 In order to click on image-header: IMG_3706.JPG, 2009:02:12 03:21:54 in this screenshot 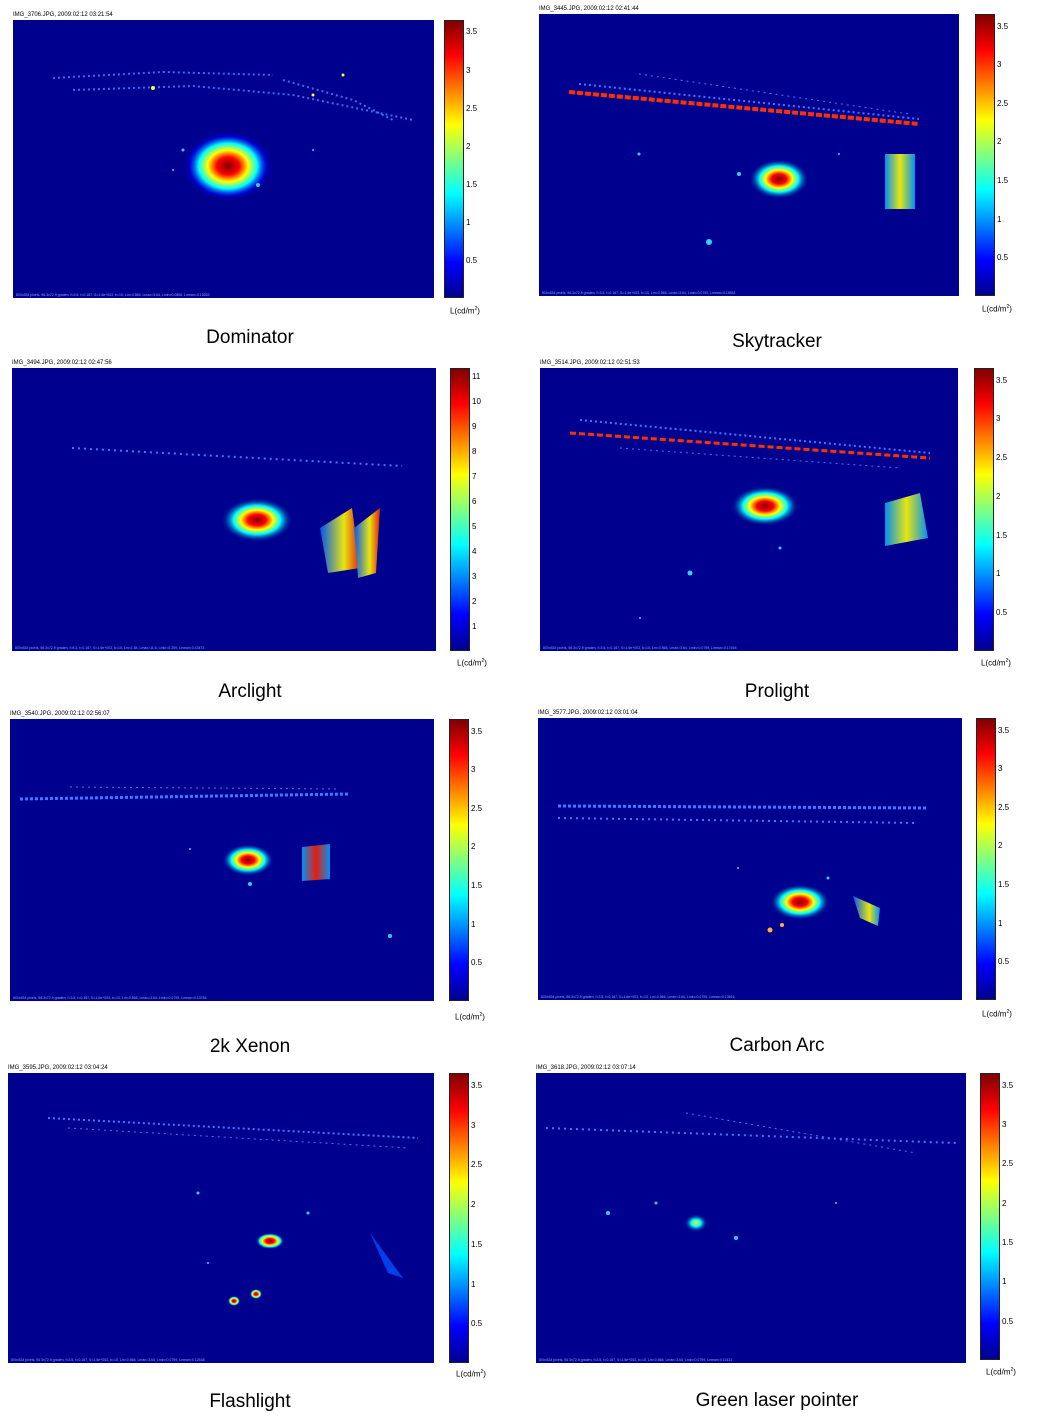, I will do `click(63, 15)`.